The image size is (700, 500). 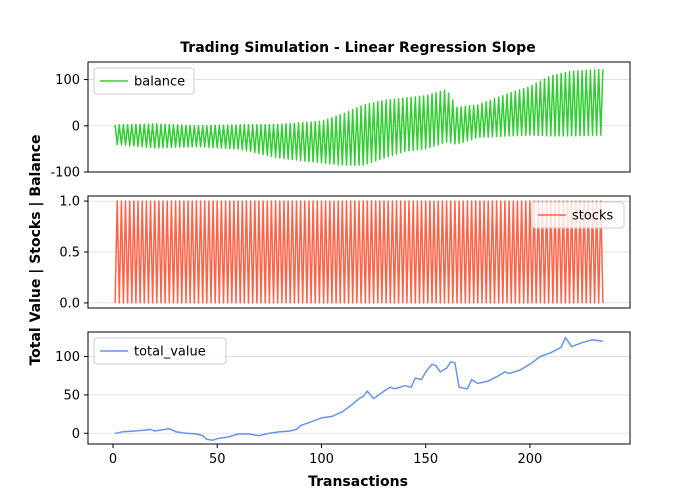 What do you see at coordinates (69, 253) in the screenshot?
I see `y-tick-label: 0.5` at bounding box center [69, 253].